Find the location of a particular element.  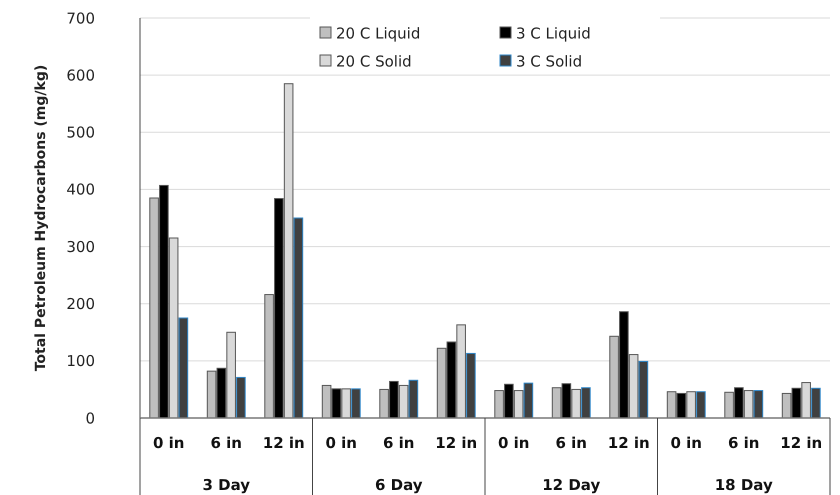

legend-label: 3 C Solid is located at coordinates (549, 61).